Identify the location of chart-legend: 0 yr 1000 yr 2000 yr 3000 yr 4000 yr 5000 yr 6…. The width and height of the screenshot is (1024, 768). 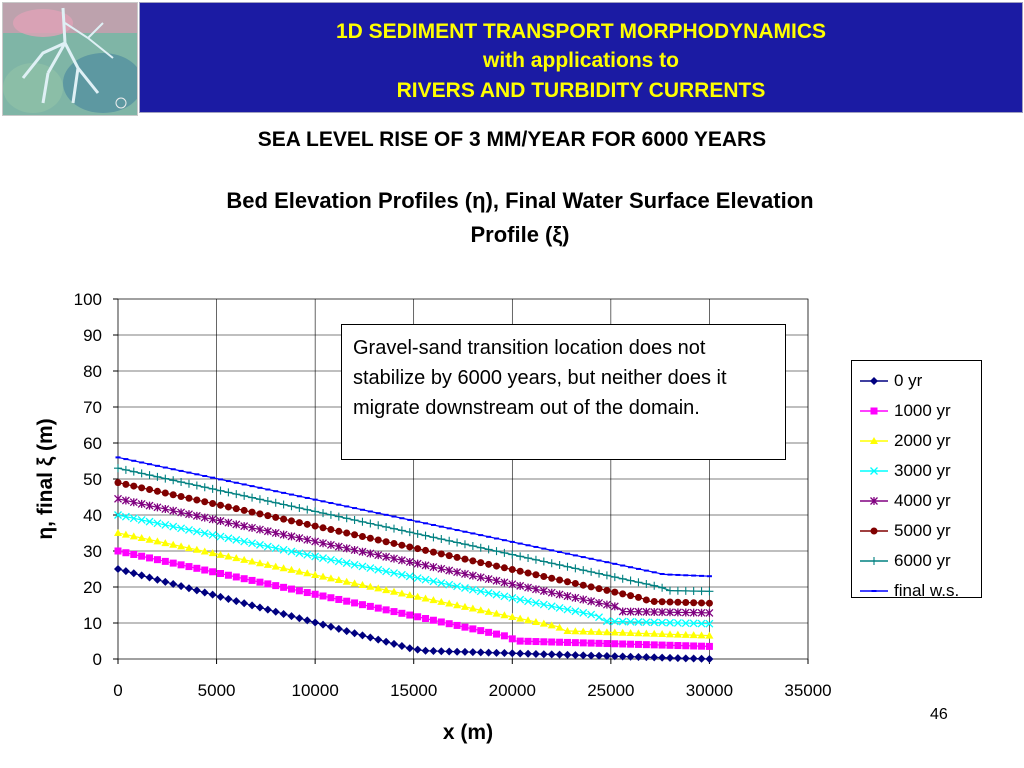
(916, 480).